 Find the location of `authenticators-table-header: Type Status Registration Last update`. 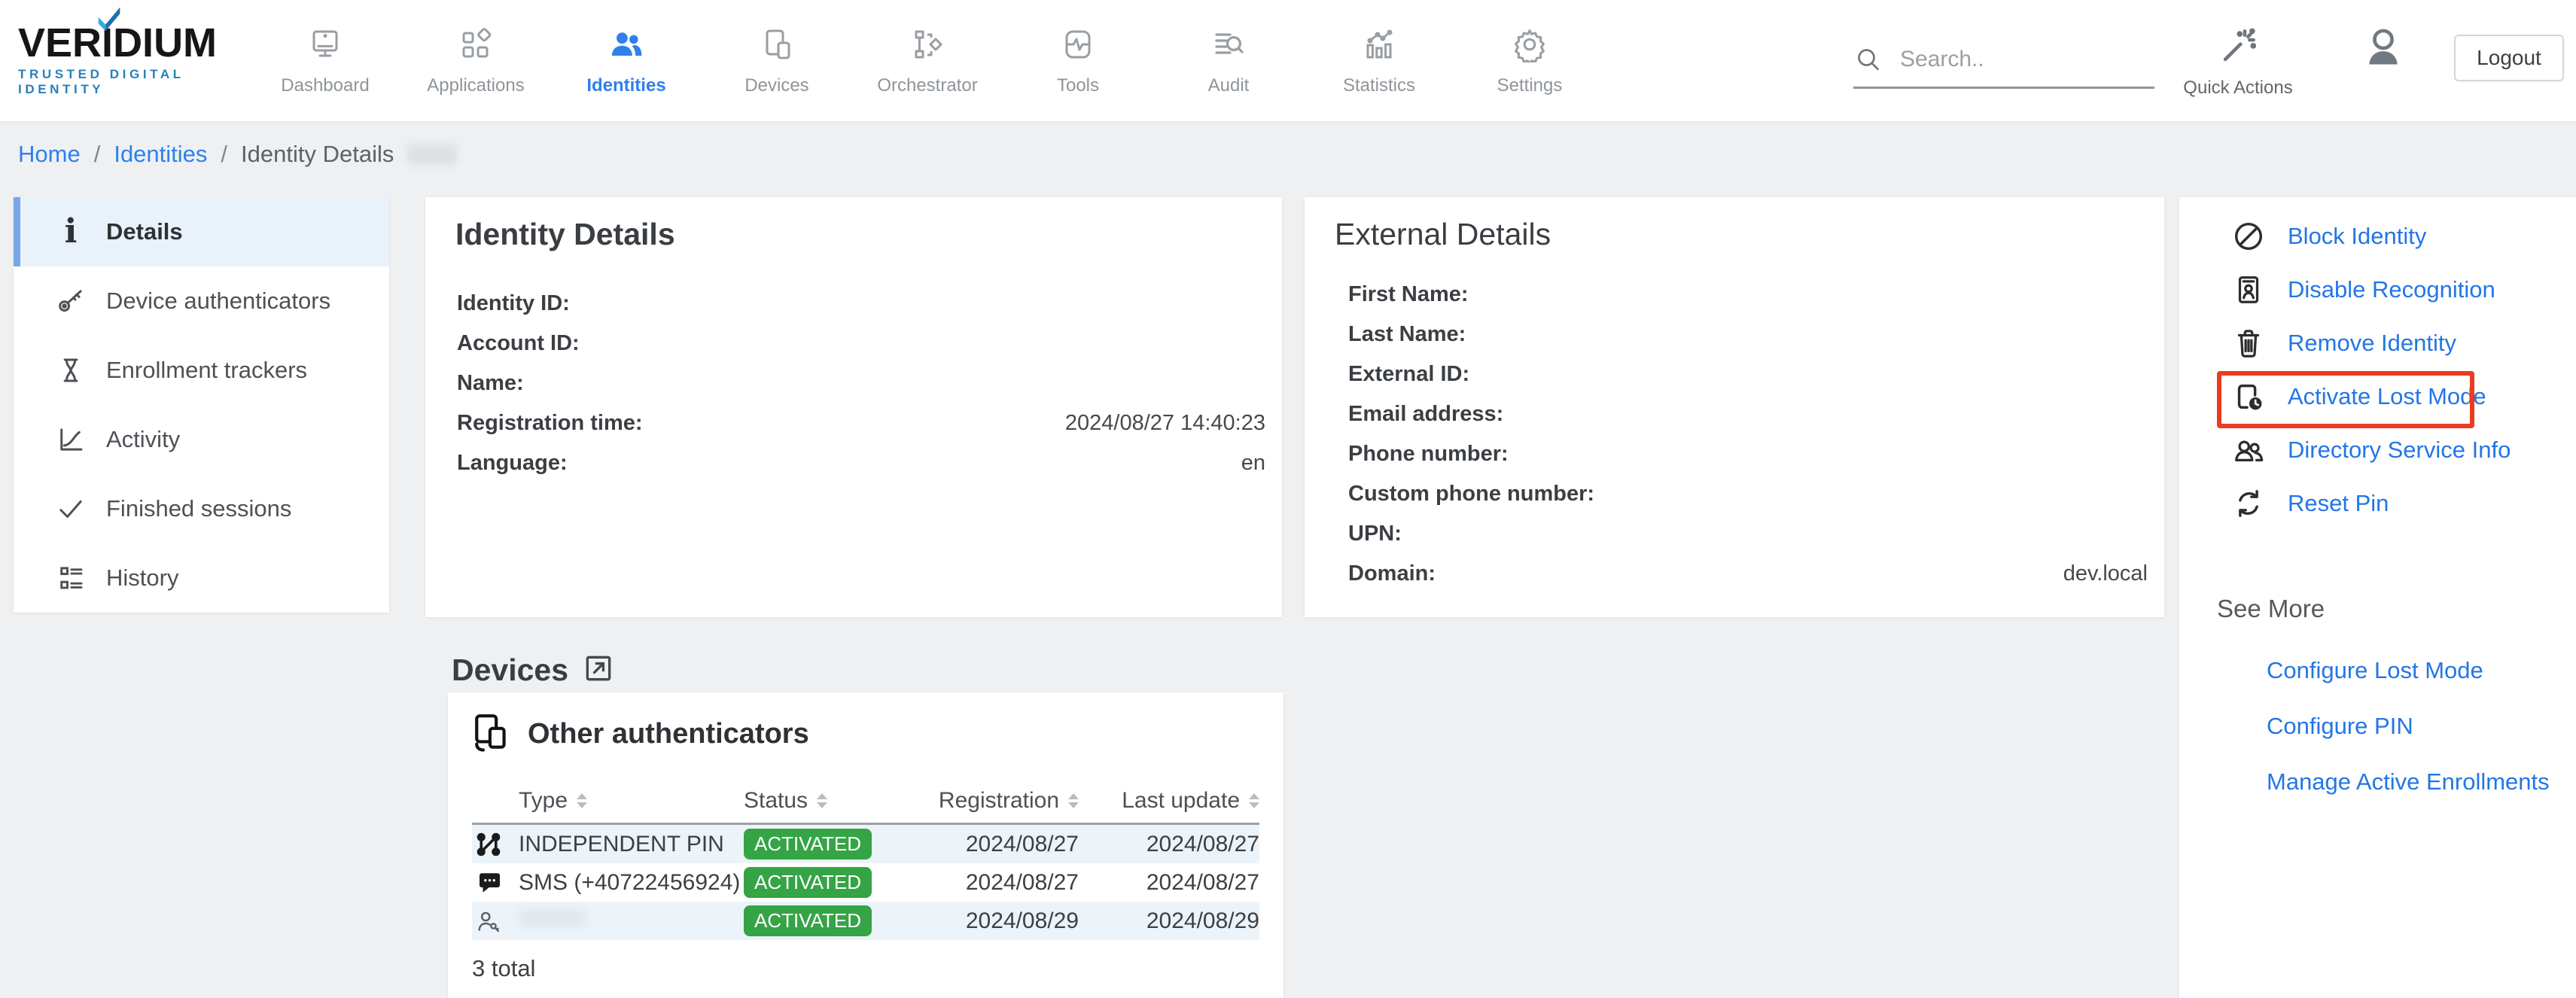

authenticators-table-header: Type Status Registration Last update is located at coordinates (865, 801).